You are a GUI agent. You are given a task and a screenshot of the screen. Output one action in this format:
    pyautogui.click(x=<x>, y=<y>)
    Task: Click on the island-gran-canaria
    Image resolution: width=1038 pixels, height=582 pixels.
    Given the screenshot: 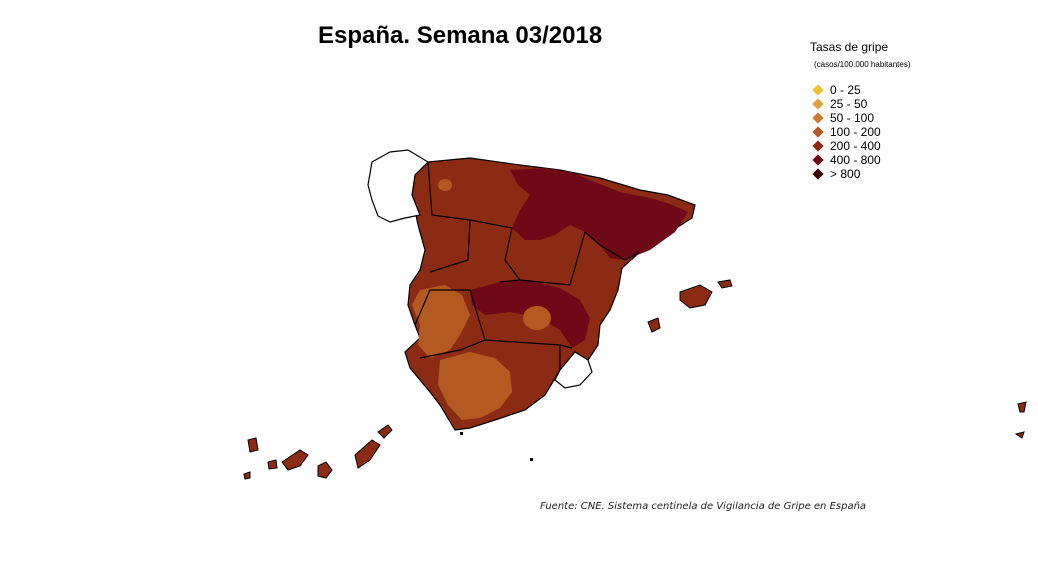 What is the action you would take?
    pyautogui.click(x=325, y=470)
    